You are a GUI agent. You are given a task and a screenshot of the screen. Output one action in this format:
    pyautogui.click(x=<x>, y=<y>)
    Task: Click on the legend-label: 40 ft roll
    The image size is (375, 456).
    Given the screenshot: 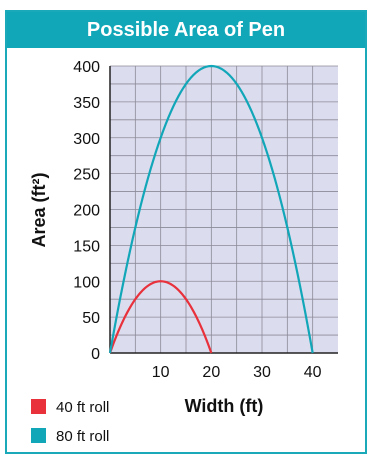 What is the action you would take?
    pyautogui.click(x=82, y=407)
    